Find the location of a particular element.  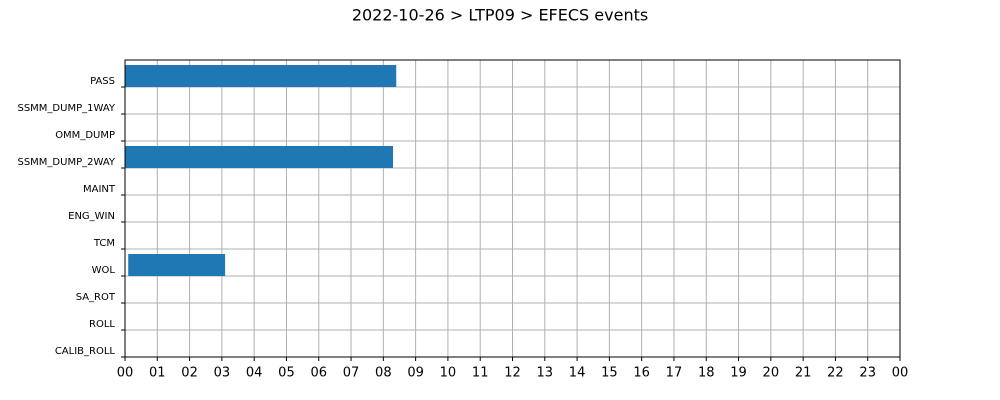

chart-title: 2022-10-26 > LTP09 > EFECS events is located at coordinates (500, 15).